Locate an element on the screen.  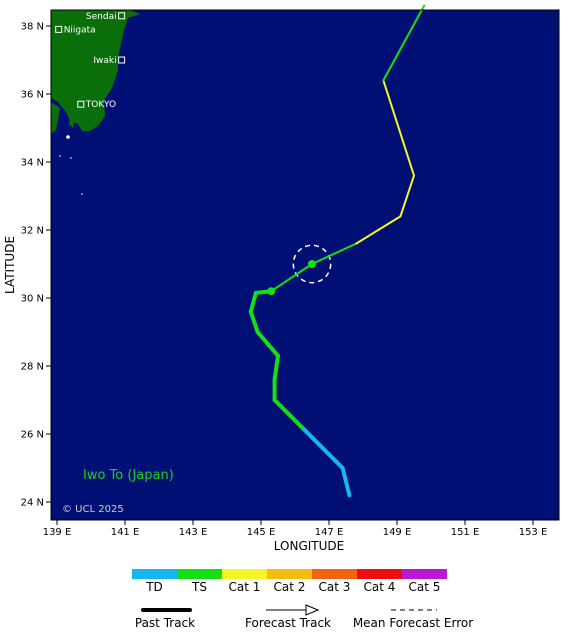
city-label: Sendai is located at coordinates (101, 17).